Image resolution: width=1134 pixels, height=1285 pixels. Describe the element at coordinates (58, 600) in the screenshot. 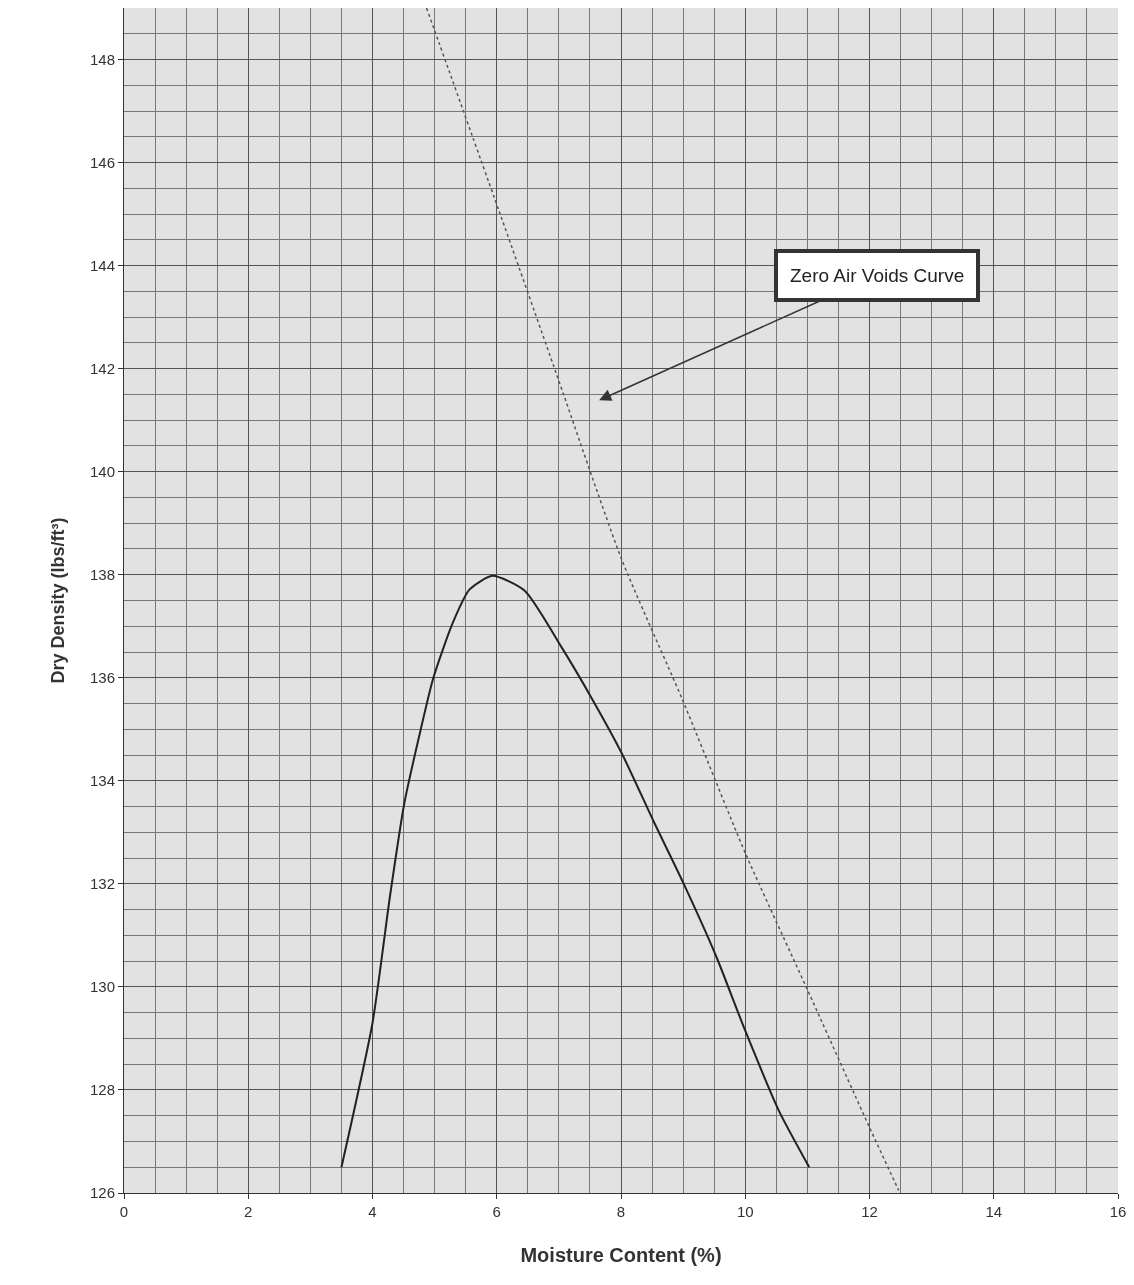

I see `y-axis-title: Dry Density (lbs/ft³)` at that location.